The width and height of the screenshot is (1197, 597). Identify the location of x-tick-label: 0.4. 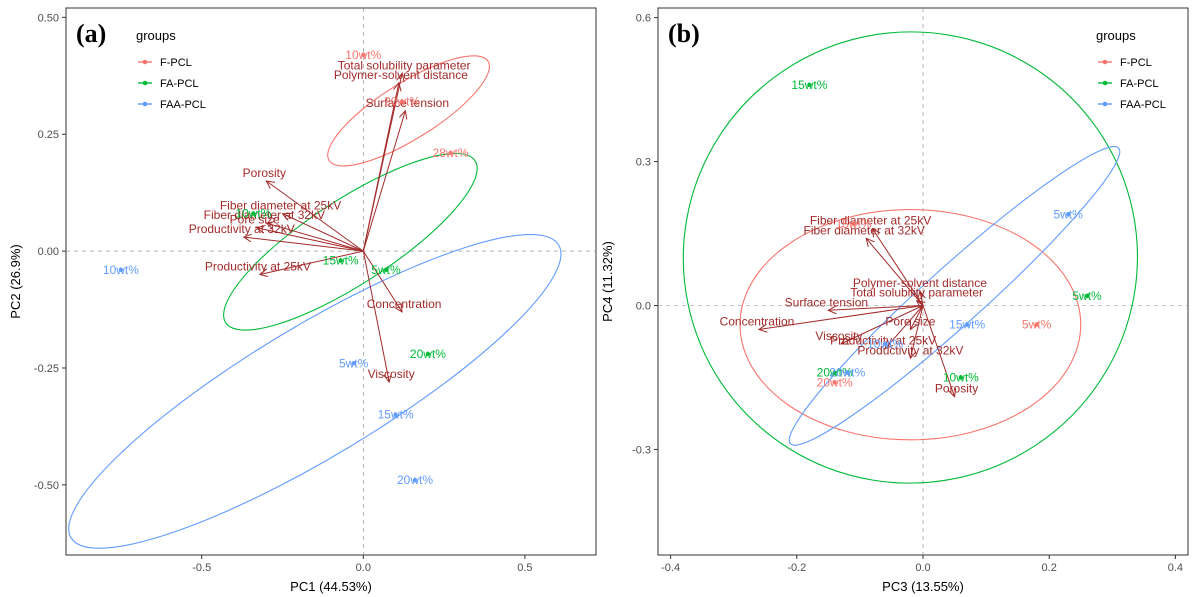
(1175, 568).